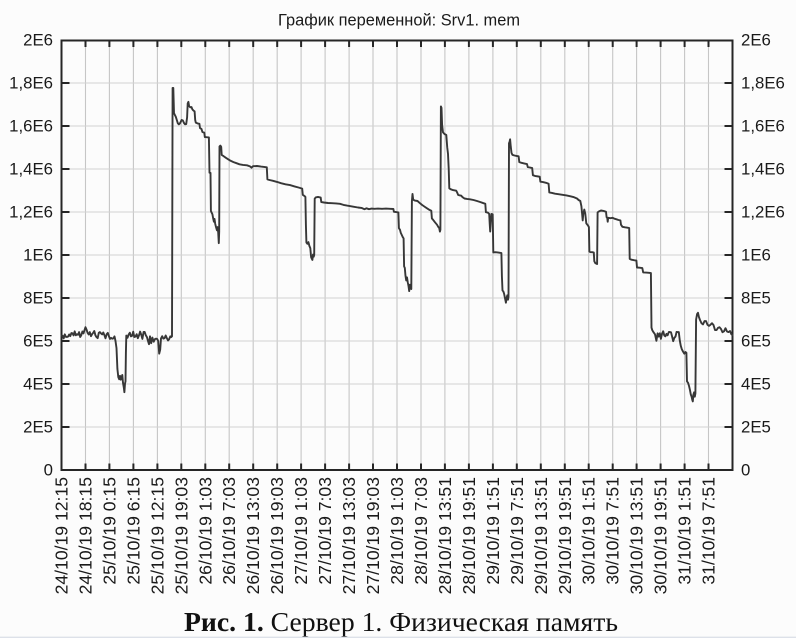  Describe the element at coordinates (493, 531) in the screenshot. I see `svg-text: 29/10/19 1:51` at that location.